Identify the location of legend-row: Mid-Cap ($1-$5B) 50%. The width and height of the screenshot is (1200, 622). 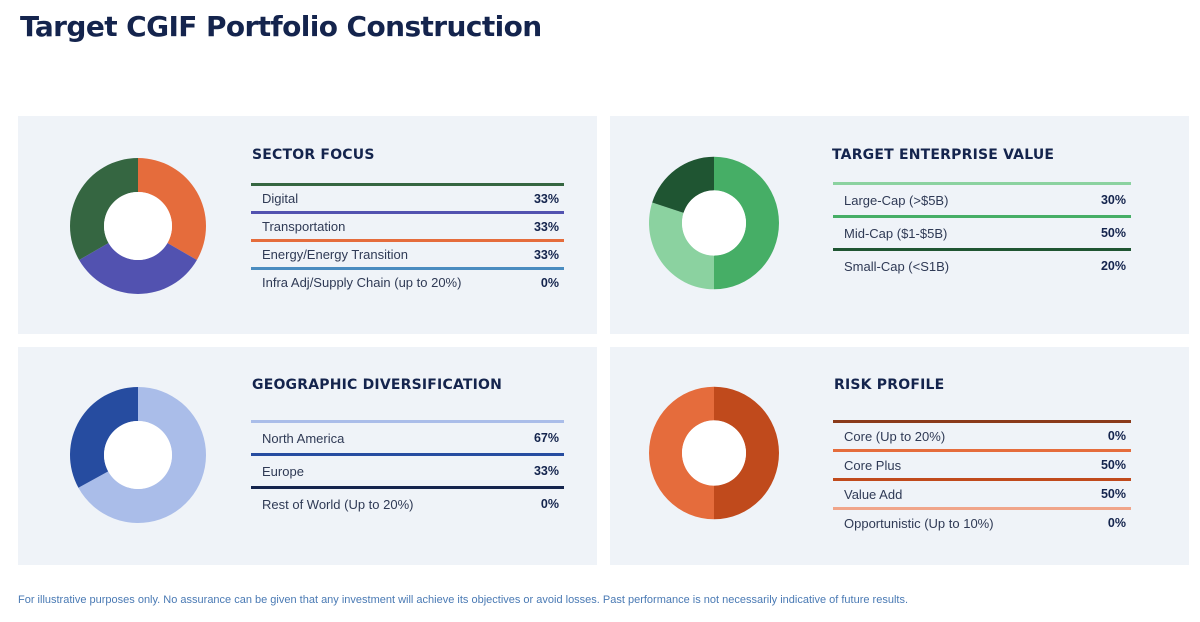
(982, 231).